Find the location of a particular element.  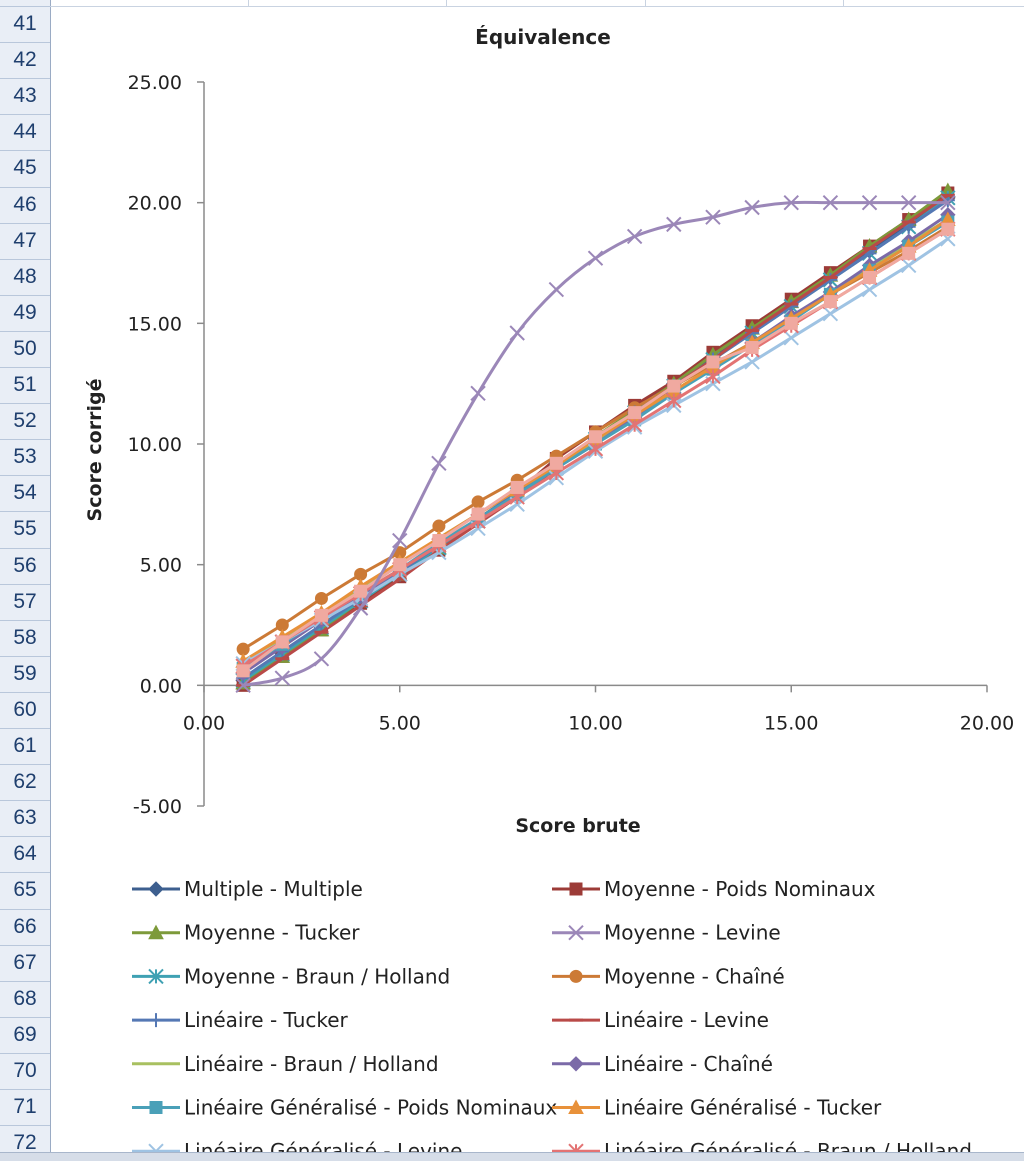

legend-item: Linéaire - Chaîné is located at coordinates (662, 1064).